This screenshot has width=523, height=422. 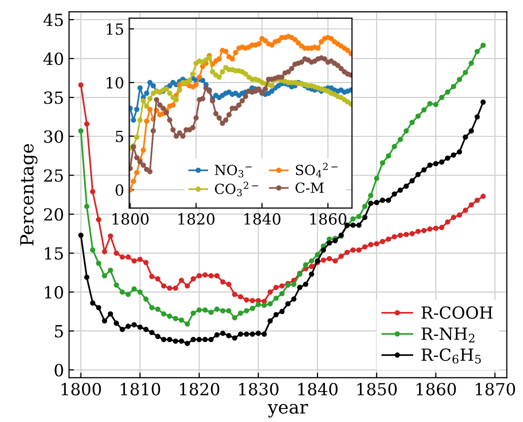 What do you see at coordinates (457, 312) in the screenshot?
I see `legend-label: R-COOH` at bounding box center [457, 312].